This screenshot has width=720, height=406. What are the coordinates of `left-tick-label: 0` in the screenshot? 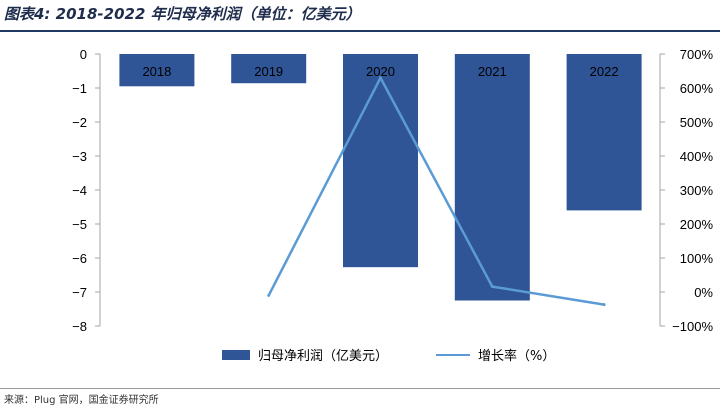 It's located at (83, 54).